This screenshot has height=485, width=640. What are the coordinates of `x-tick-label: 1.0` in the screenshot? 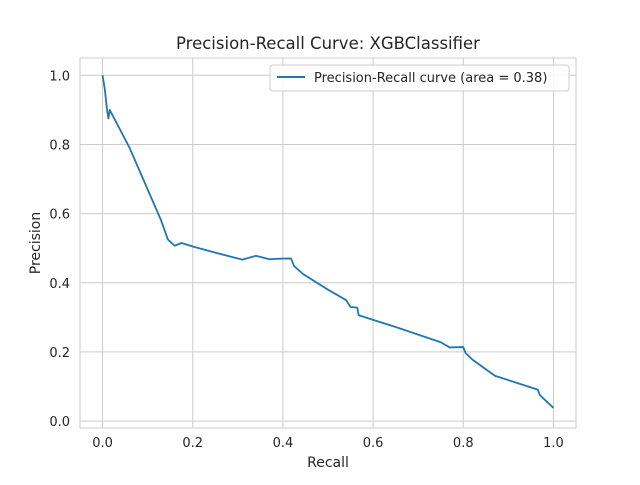 It's located at (553, 443).